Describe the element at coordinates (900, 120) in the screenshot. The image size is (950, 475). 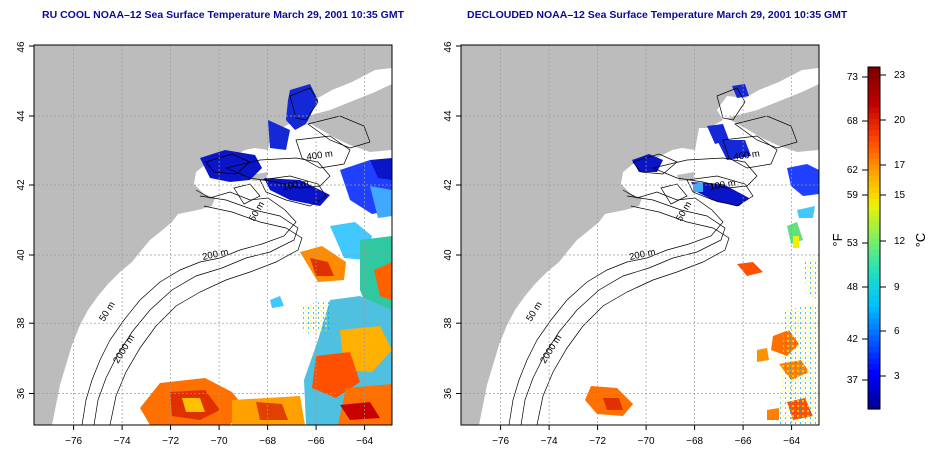
I see `c-tick-label: 20` at that location.